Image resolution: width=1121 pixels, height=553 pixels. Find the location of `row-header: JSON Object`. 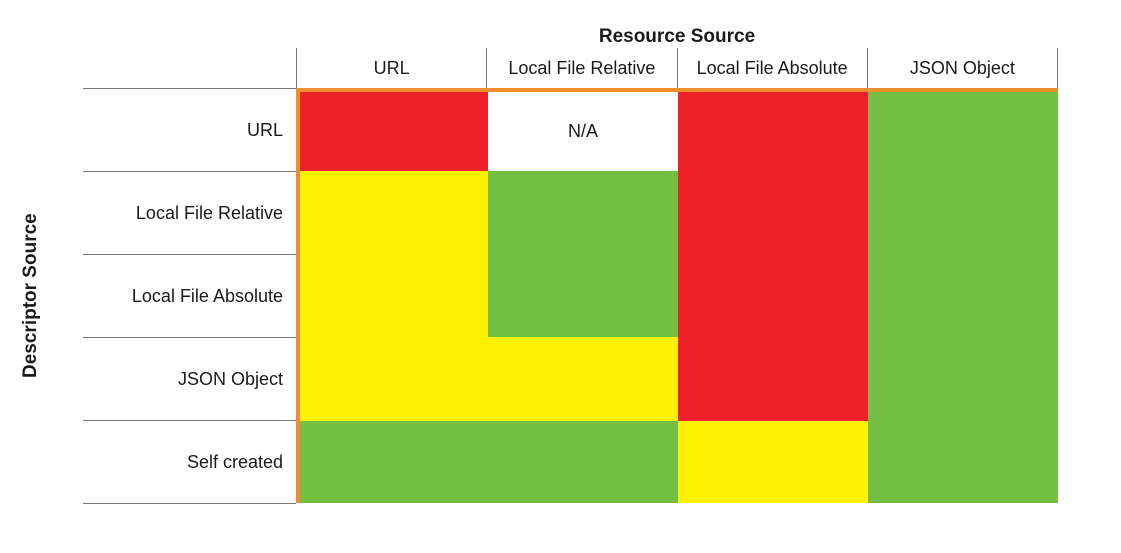

row-header: JSON Object is located at coordinates (189, 379).